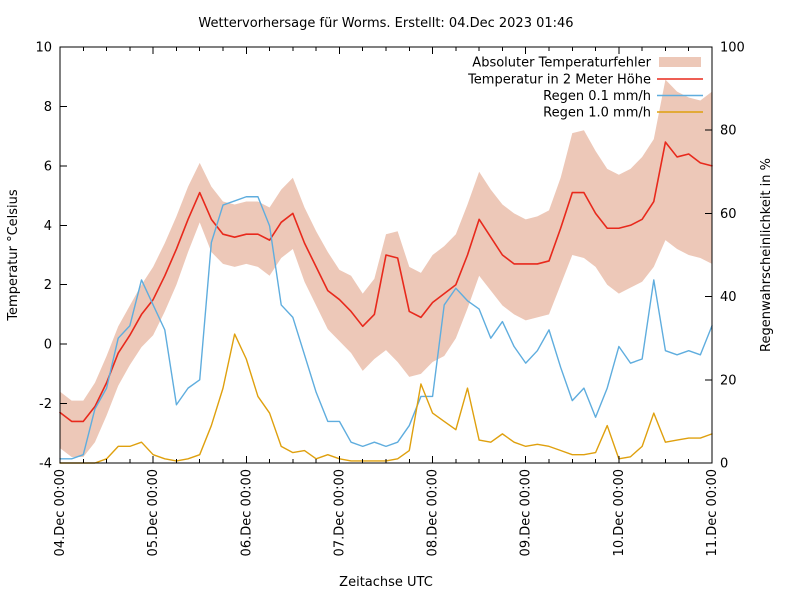 This screenshot has height=600, width=800. What do you see at coordinates (728, 214) in the screenshot?
I see `y-right-tick-label: 60` at bounding box center [728, 214].